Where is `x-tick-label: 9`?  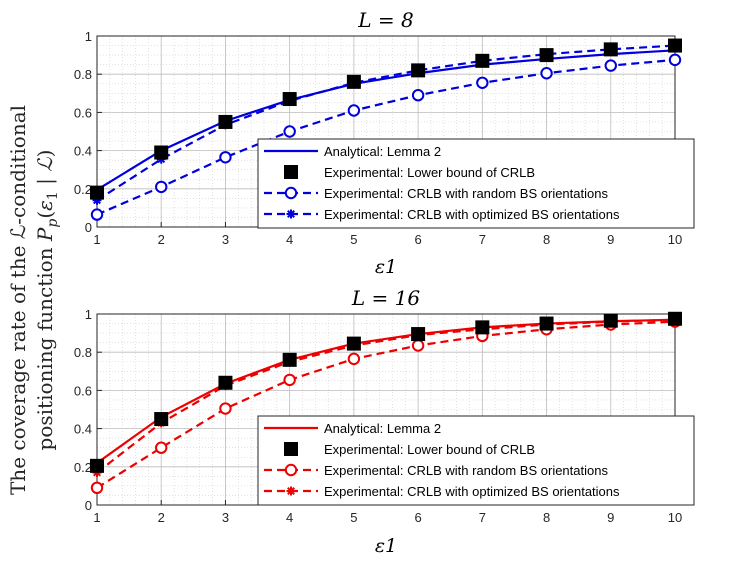
x-tick-label: 9 is located at coordinates (610, 239).